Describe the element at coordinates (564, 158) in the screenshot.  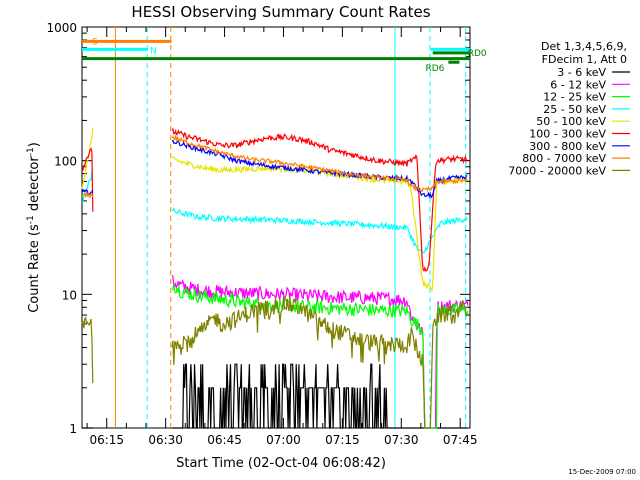
I see `legend-entry-label: 800 - 7000 keV` at that location.